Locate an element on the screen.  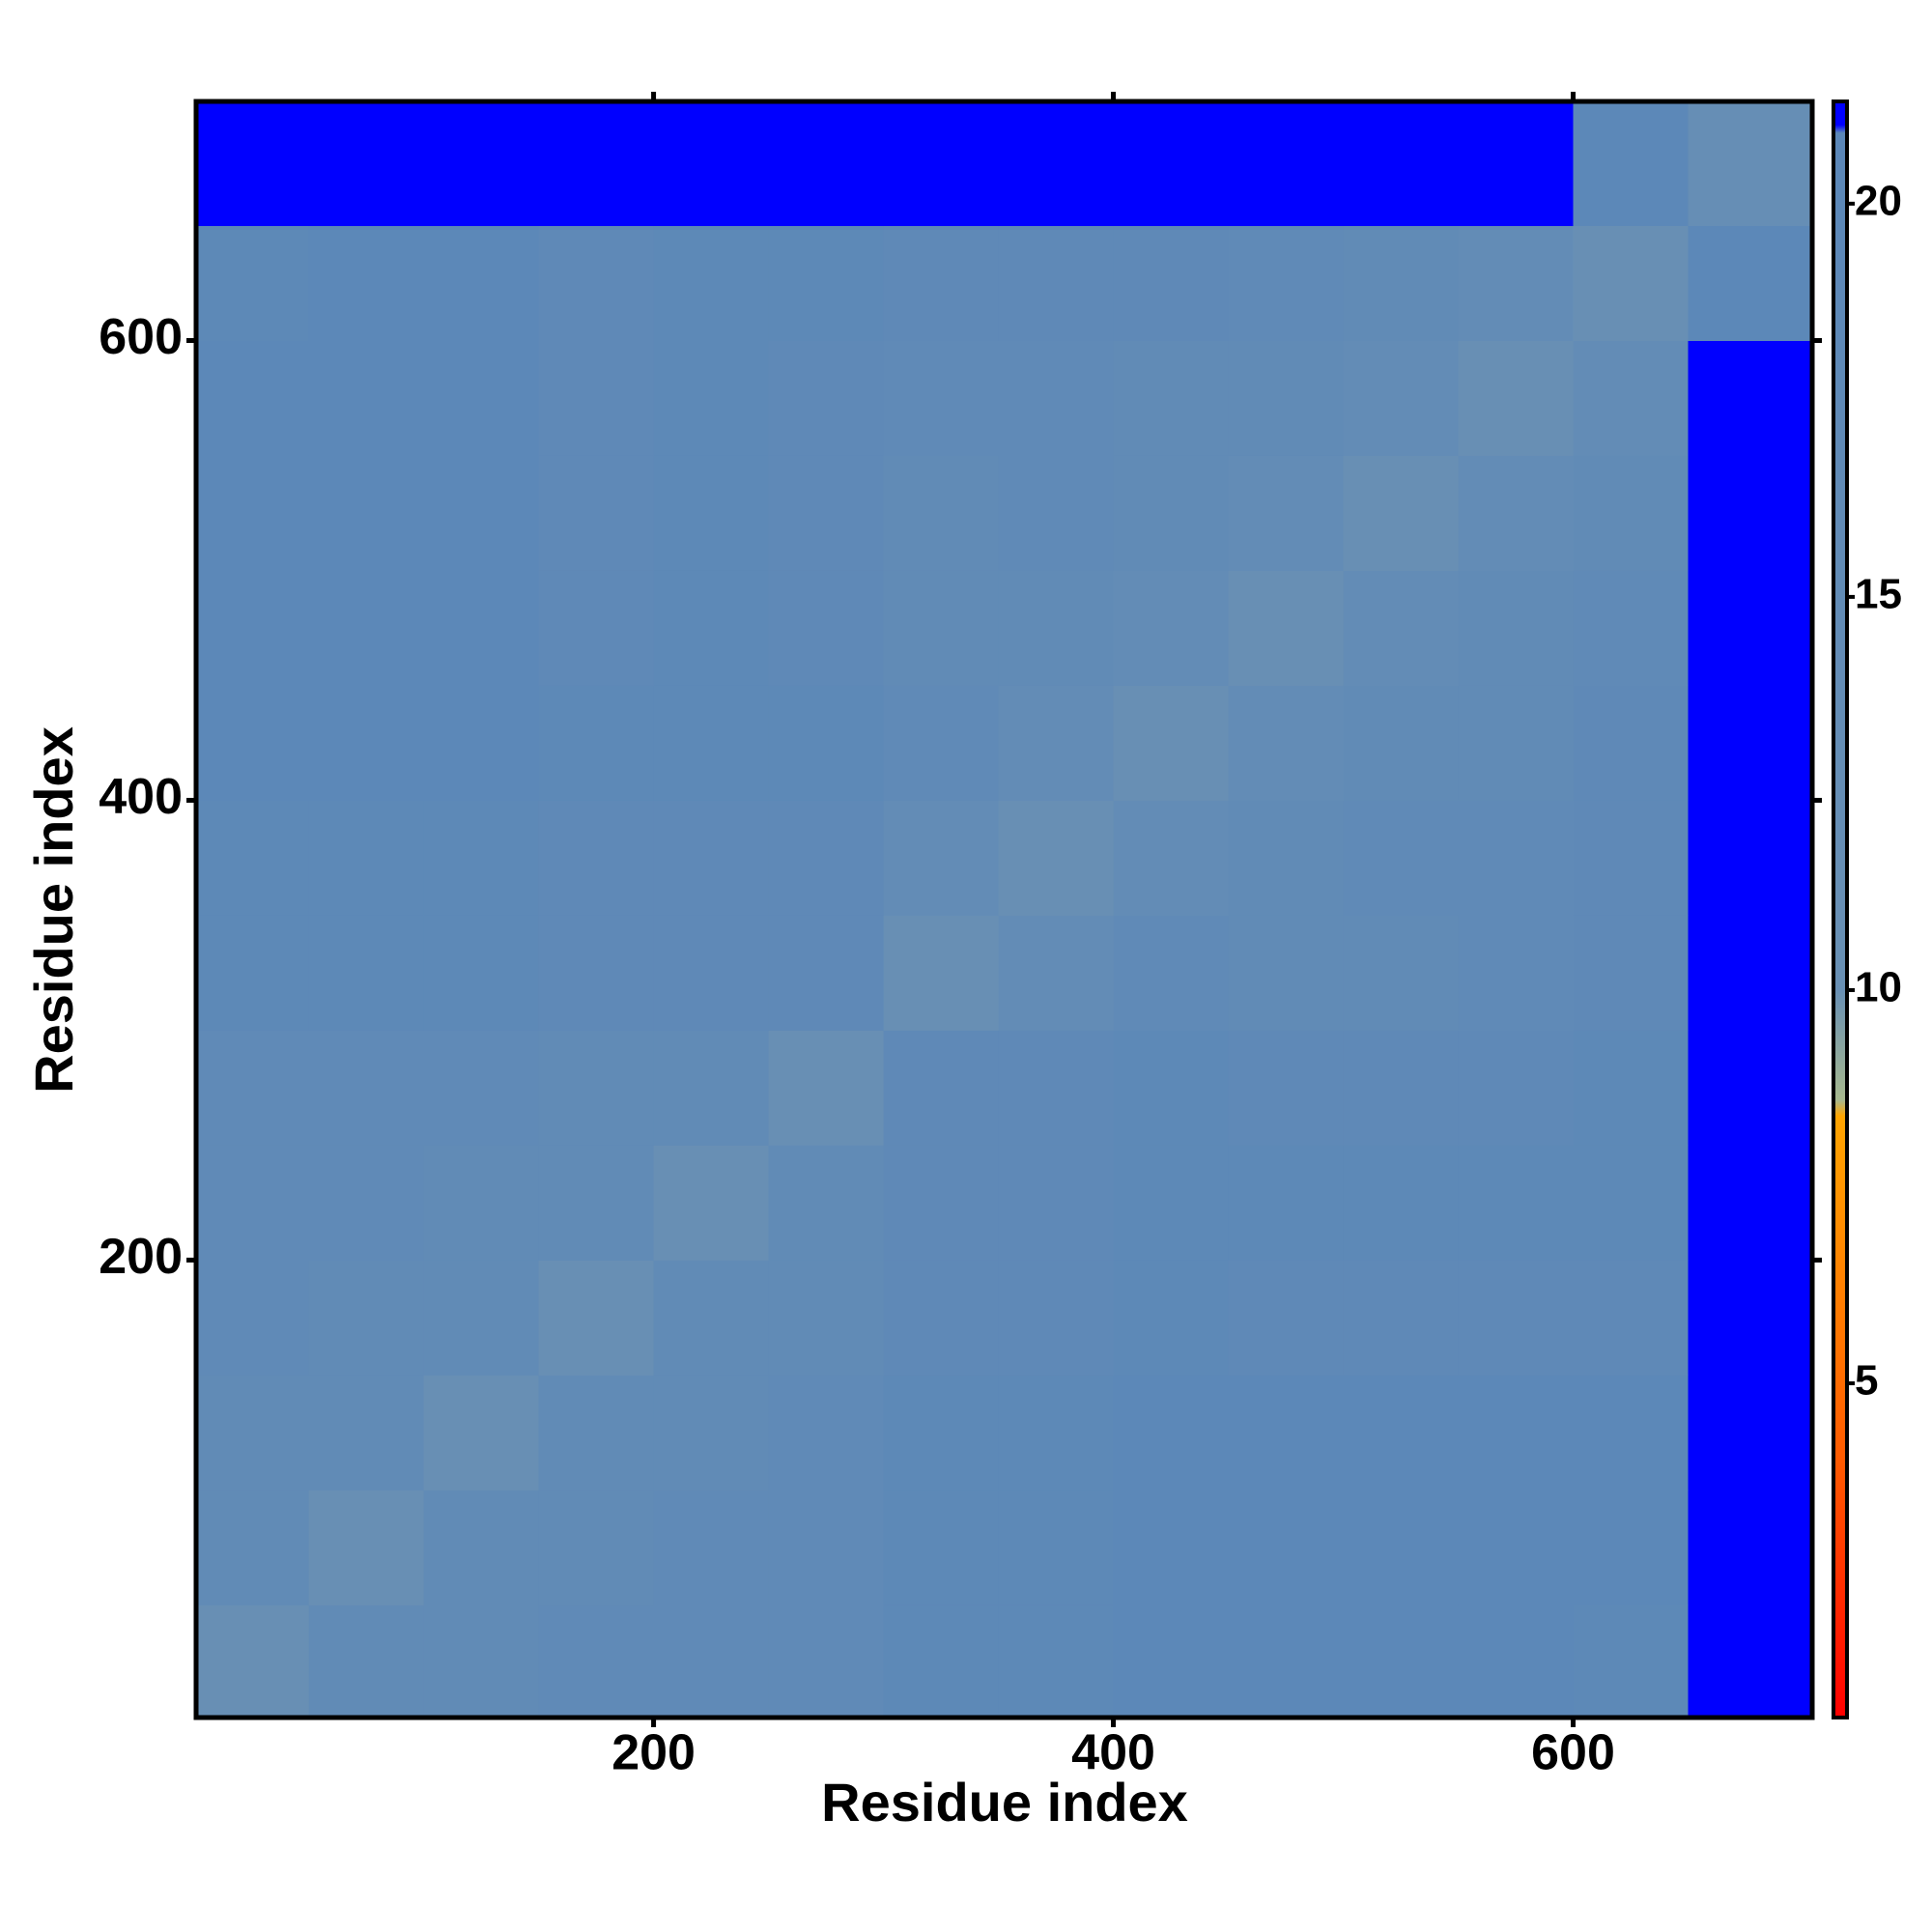
x-tick-label: 400 is located at coordinates (1113, 1753).